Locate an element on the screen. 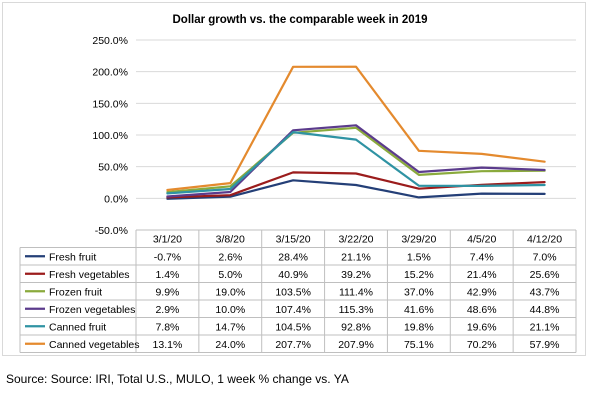 This screenshot has height=400, width=600. y-tick-label: 50.0% is located at coordinates (113, 168).